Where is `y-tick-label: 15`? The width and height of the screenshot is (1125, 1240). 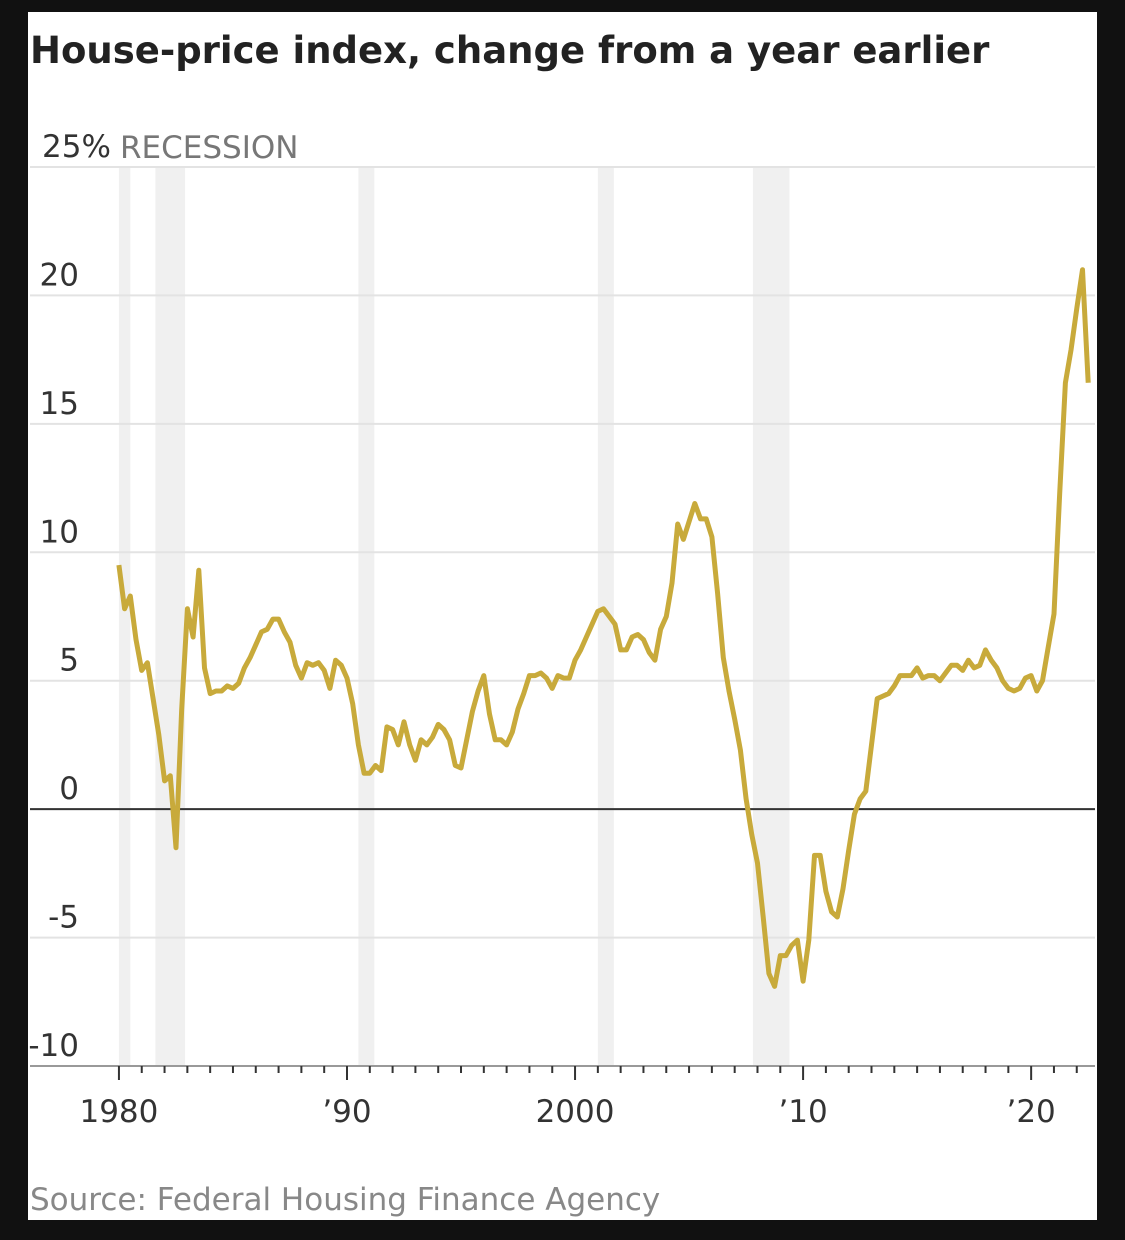
y-tick-label: 15 is located at coordinates (59, 404).